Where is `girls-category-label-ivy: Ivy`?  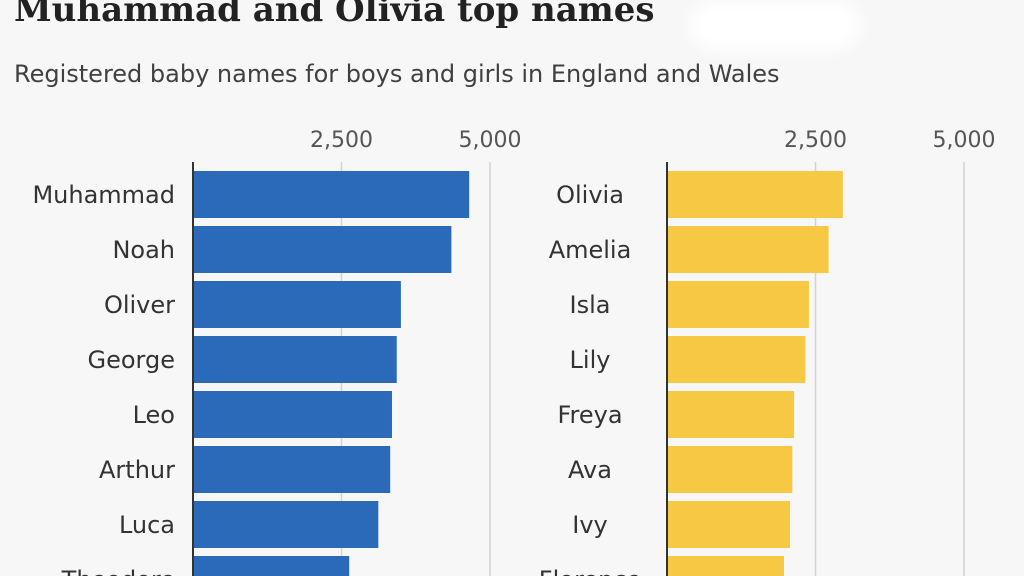 girls-category-label-ivy: Ivy is located at coordinates (589, 525).